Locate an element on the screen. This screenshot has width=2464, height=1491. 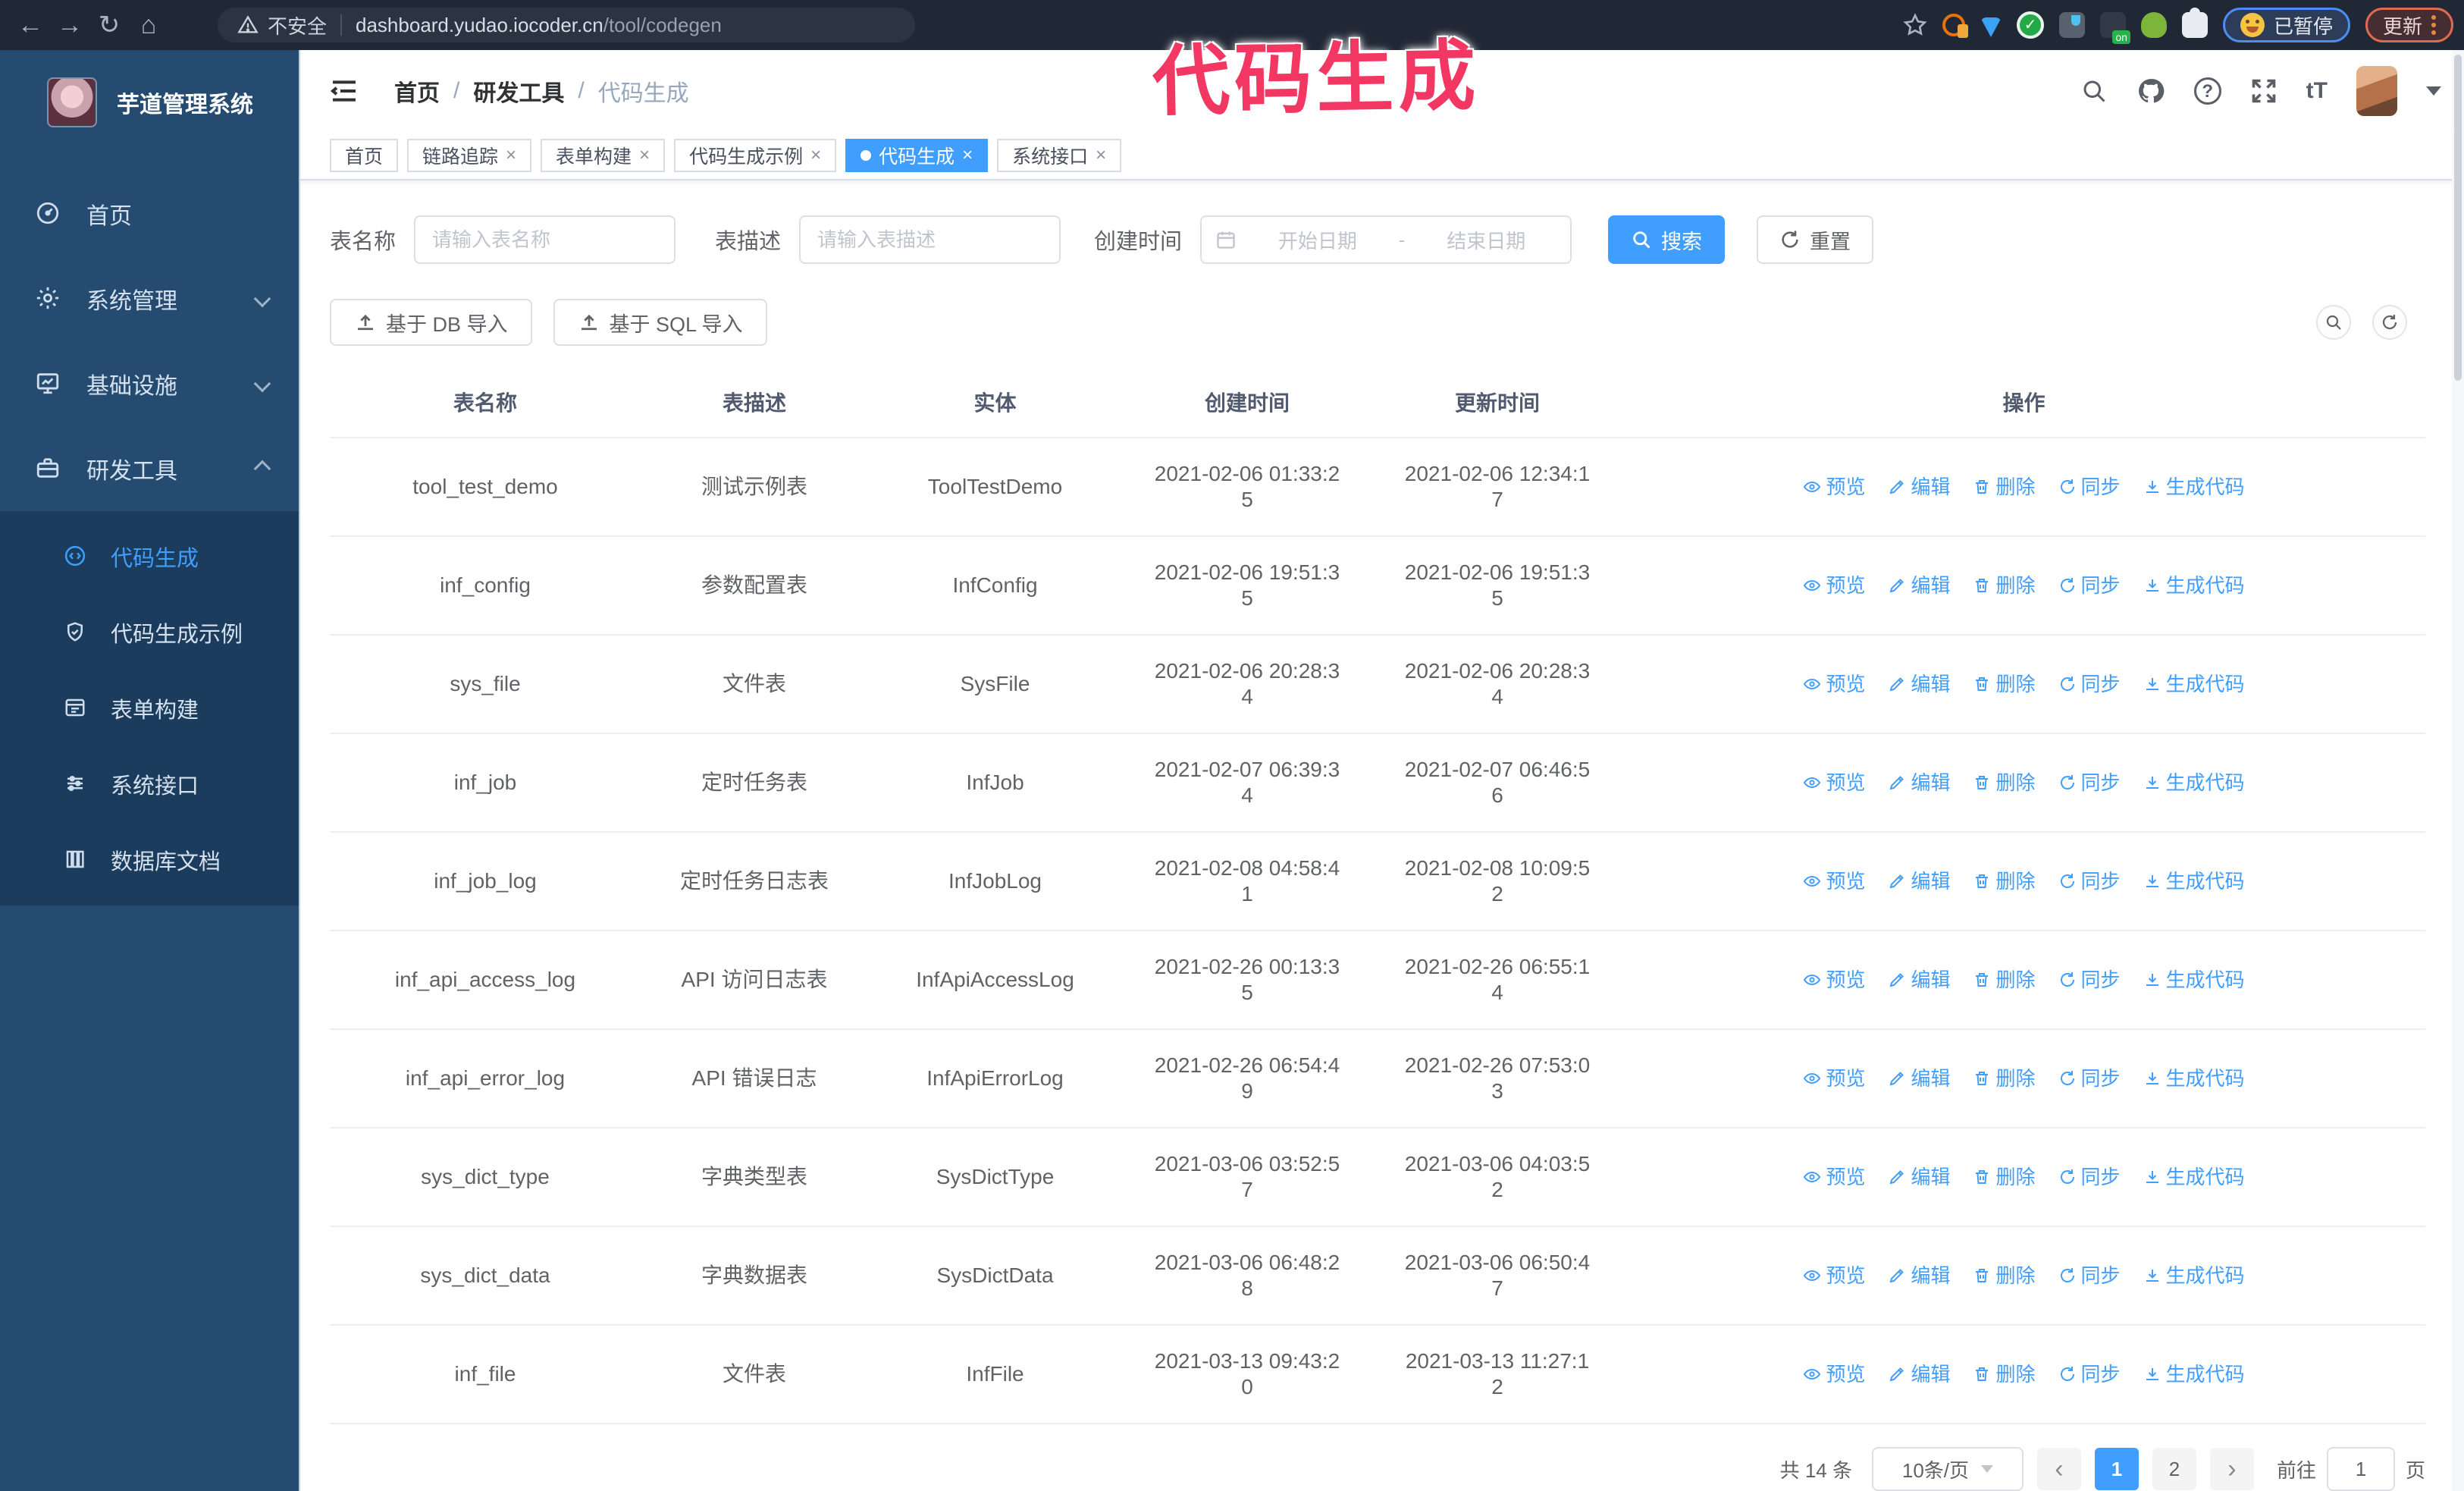
table-name-field is located at coordinates (545, 240).